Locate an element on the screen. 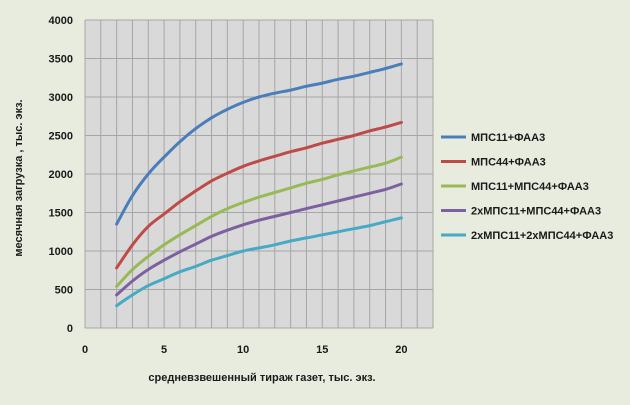 The image size is (630, 405). legend-label-3: МПС11+МПС44+ФАА3 is located at coordinates (530, 187).